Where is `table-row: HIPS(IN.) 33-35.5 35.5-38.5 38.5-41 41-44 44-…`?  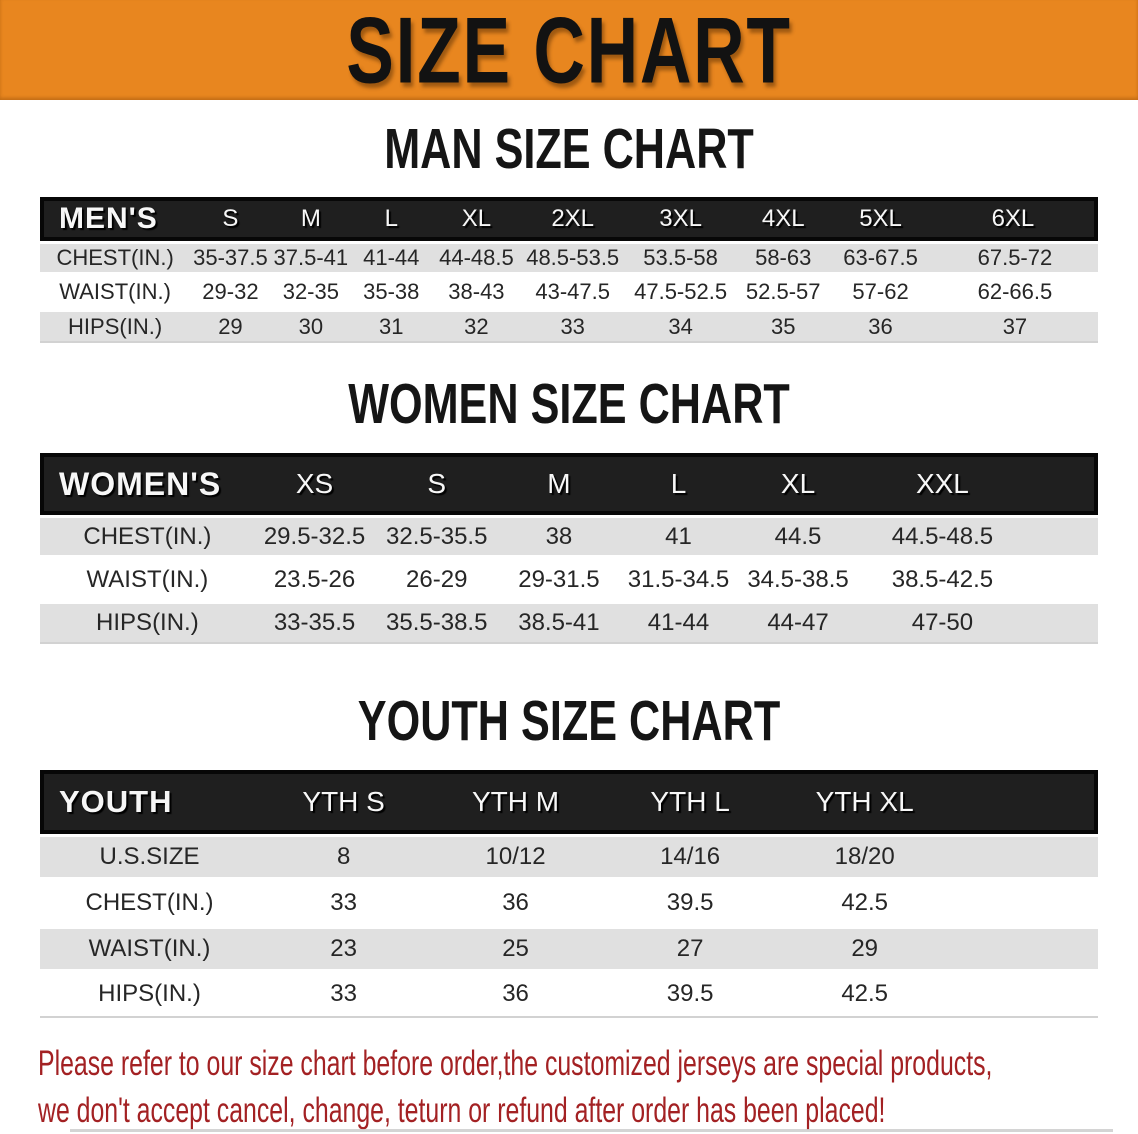 table-row: HIPS(IN.) 33-35.5 35.5-38.5 38.5-41 41-44 44-… is located at coordinates (569, 622).